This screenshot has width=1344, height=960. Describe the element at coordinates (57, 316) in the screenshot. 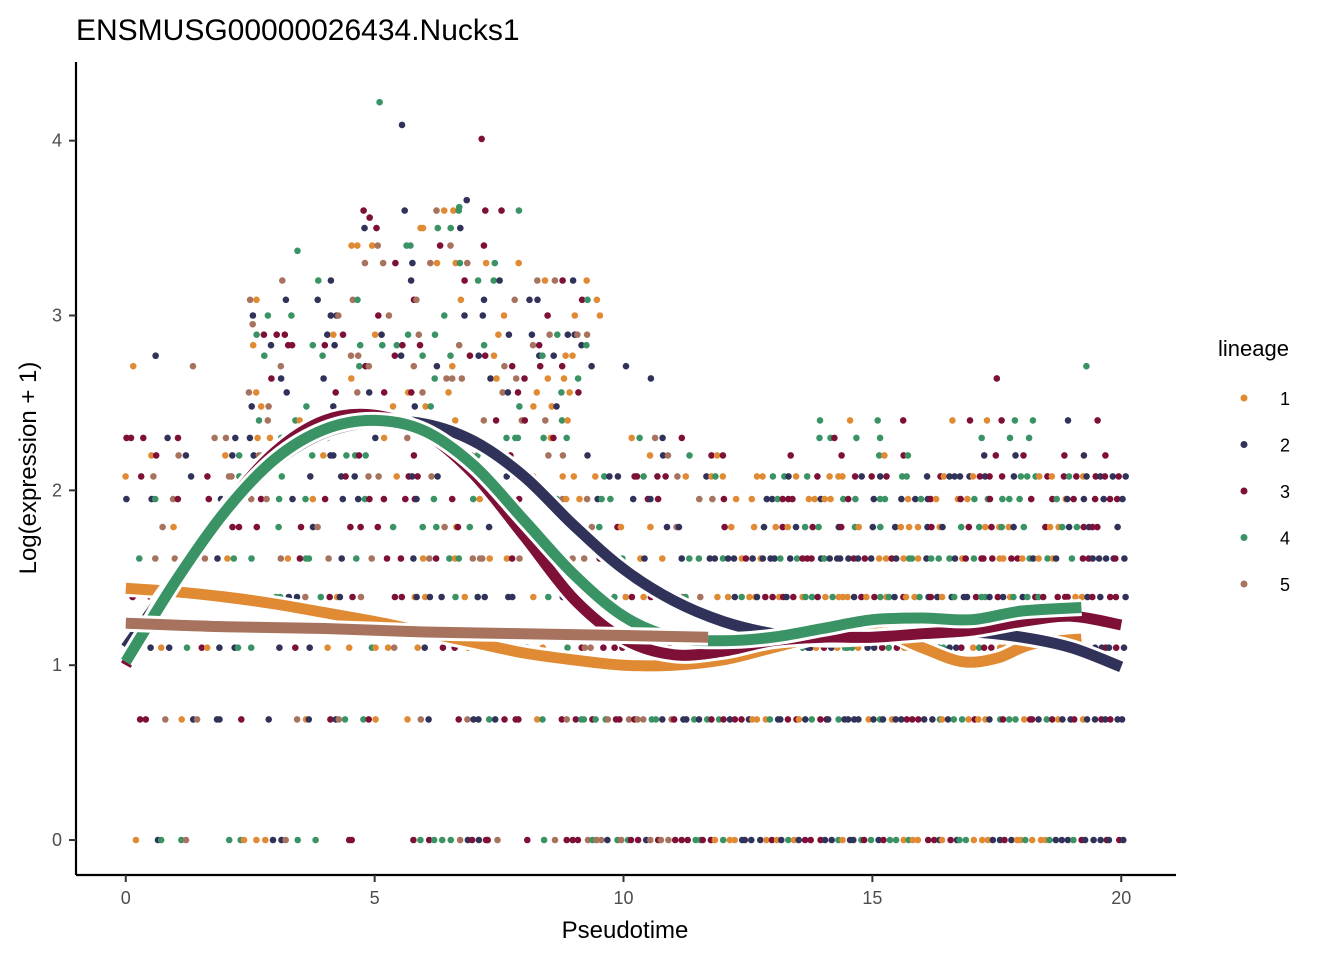

I see `y-tick-label: 3` at that location.